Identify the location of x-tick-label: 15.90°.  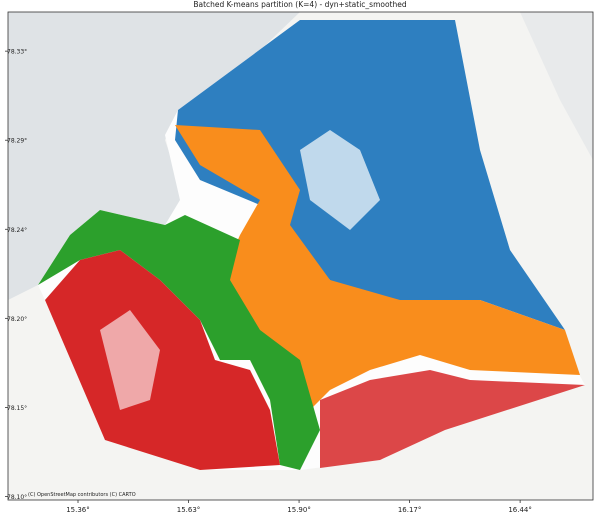
(299, 510).